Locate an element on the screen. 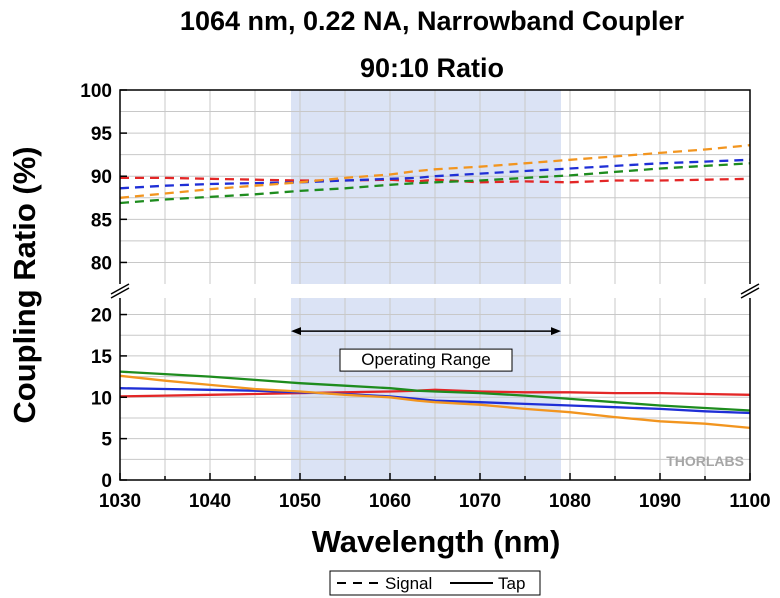 The height and width of the screenshot is (598, 780). chart-title: 1064 nm, 0.22 NA, Narrowband Coupler is located at coordinates (432, 21).